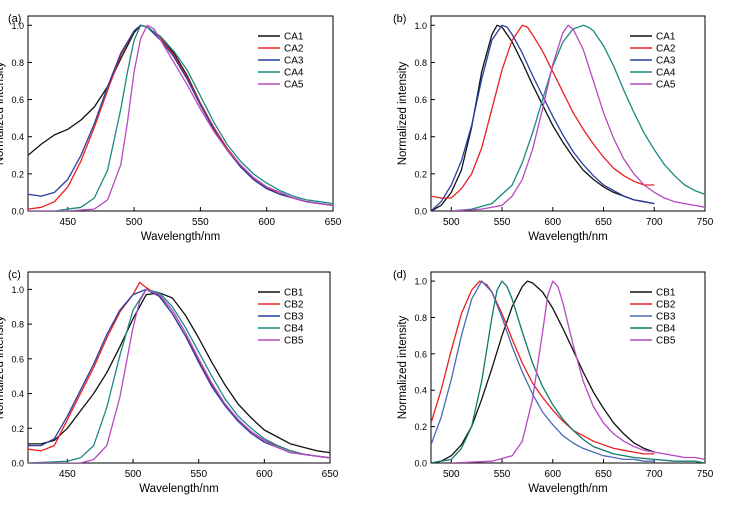  Describe the element at coordinates (14, 19) in the screenshot. I see `panel-label: (a)` at that location.